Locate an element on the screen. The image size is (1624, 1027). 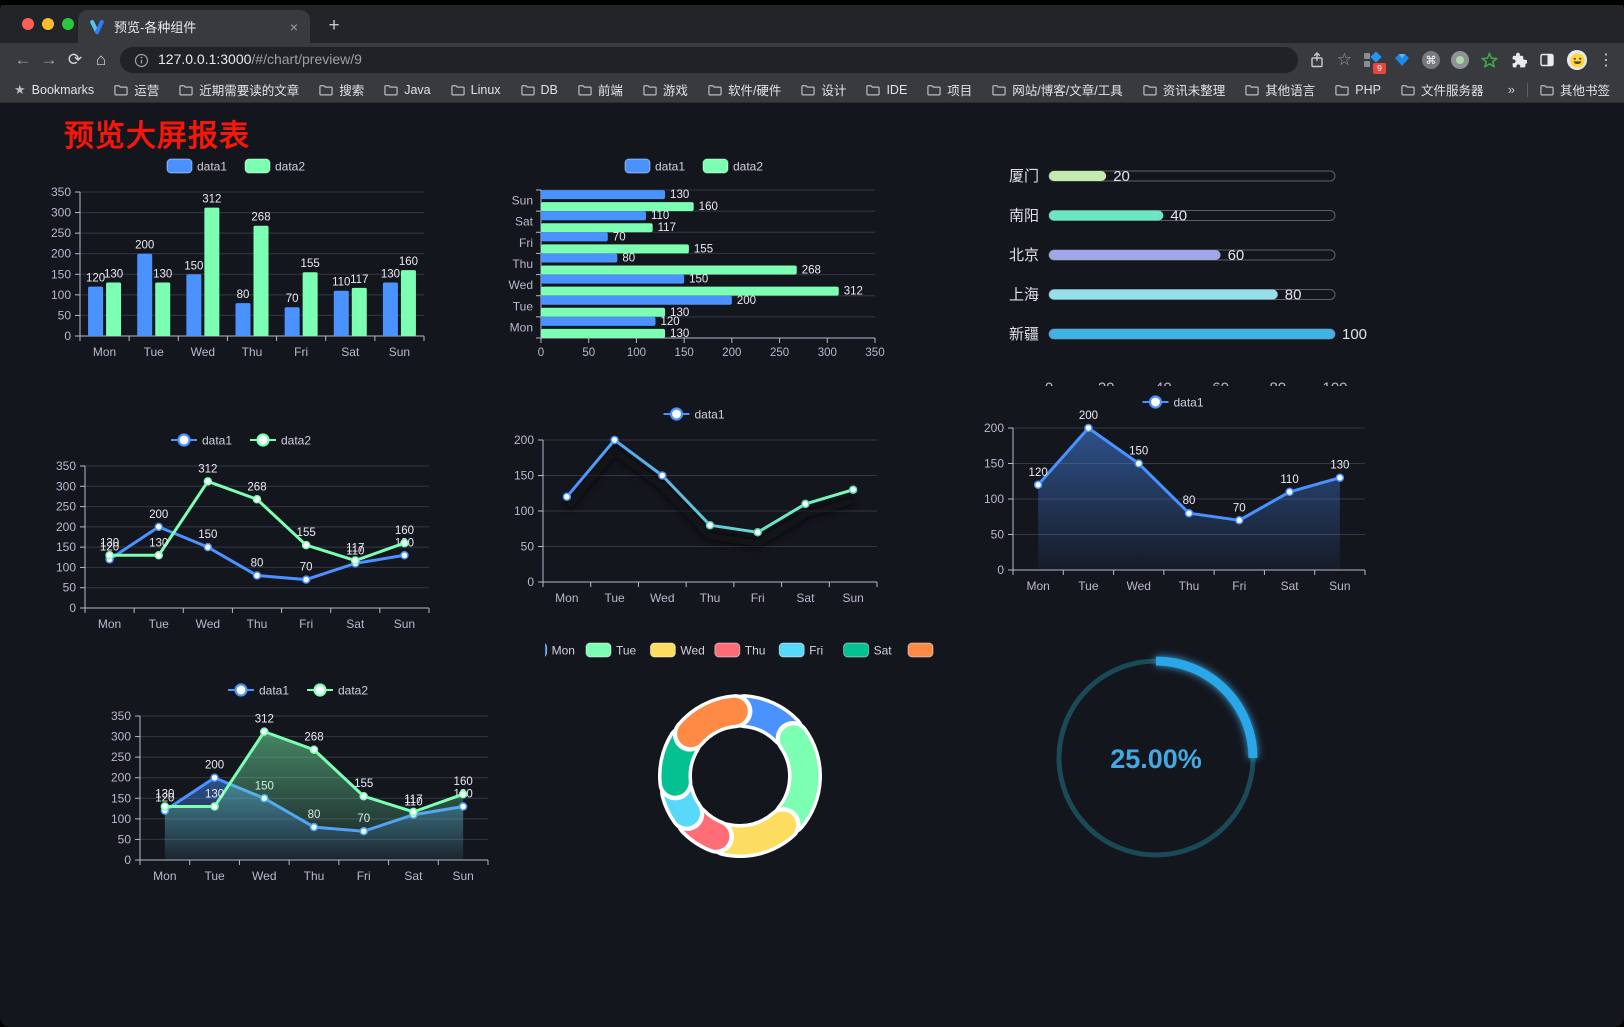
bookmark-item: 搜索 is located at coordinates (341, 89).